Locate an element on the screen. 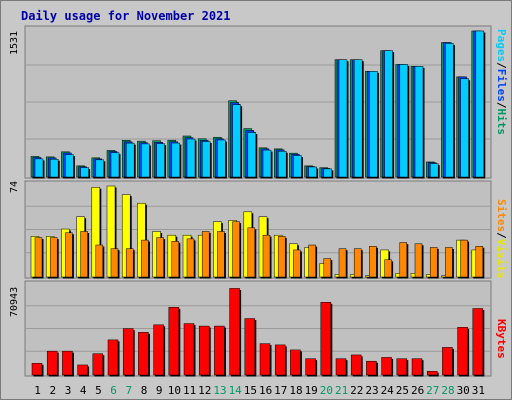  x-tick-label-7: 7 is located at coordinates (128, 390).